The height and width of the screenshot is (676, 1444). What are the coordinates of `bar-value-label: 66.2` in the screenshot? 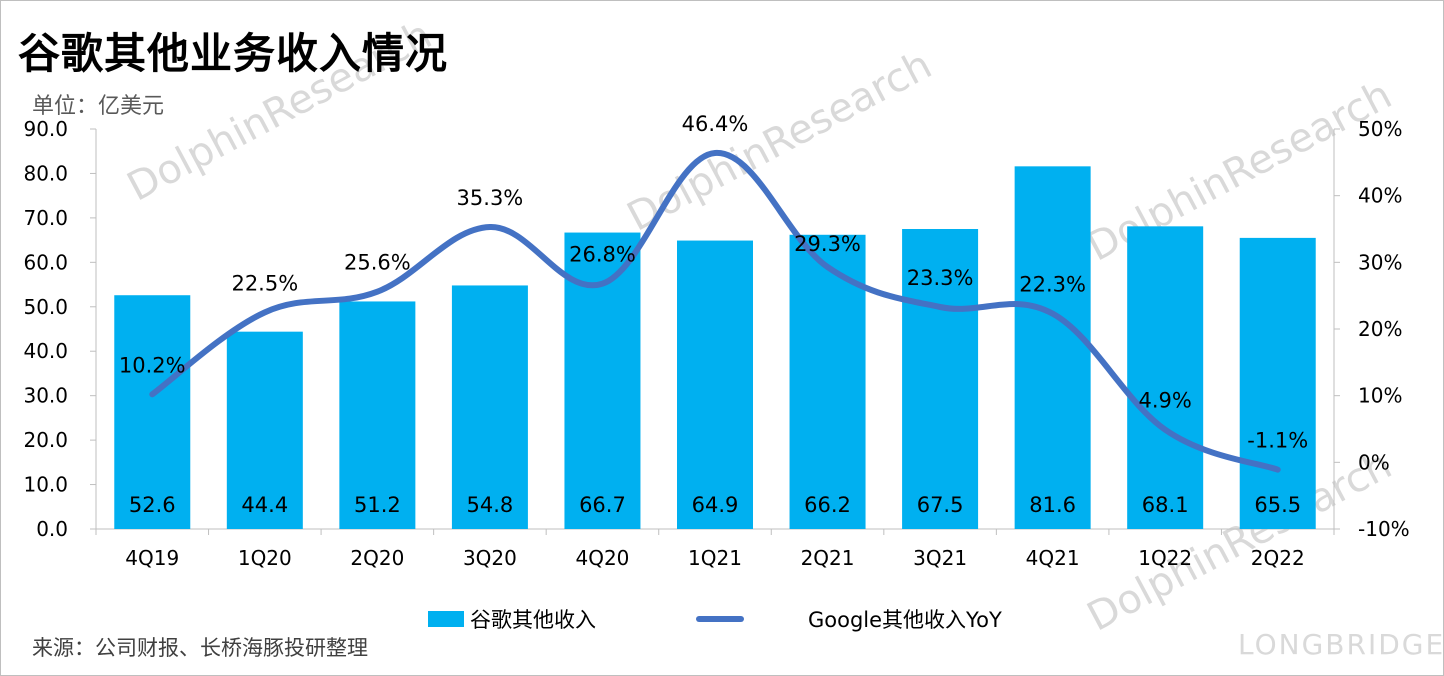 It's located at (827, 505).